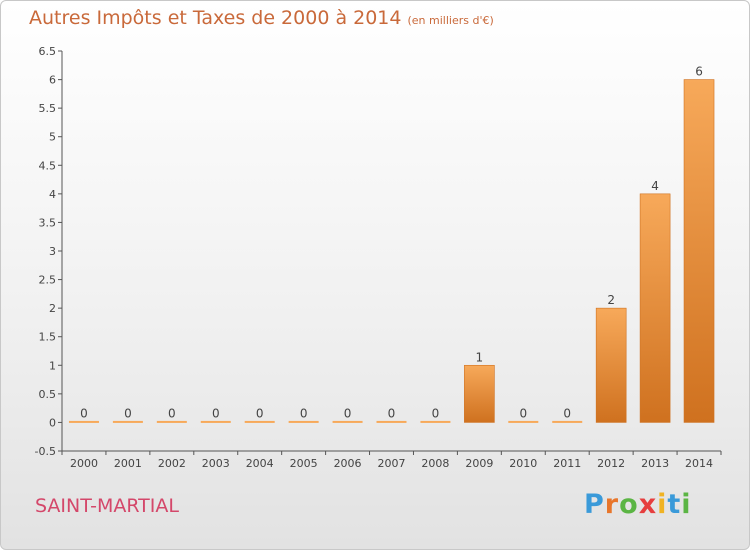 This screenshot has height=550, width=750. What do you see at coordinates (52, 365) in the screenshot?
I see `y-tick-label: 1` at bounding box center [52, 365].